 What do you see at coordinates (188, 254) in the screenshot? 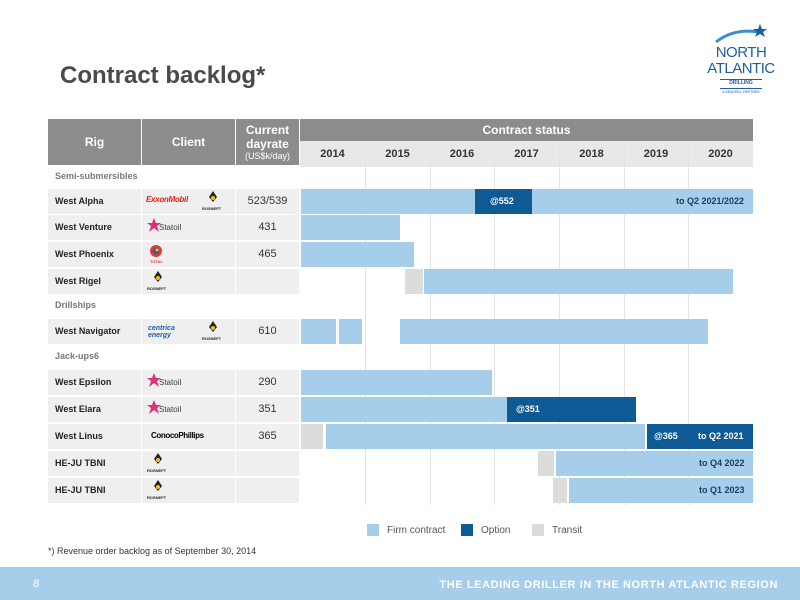
I see `client-cell: TOTAL` at bounding box center [188, 254].